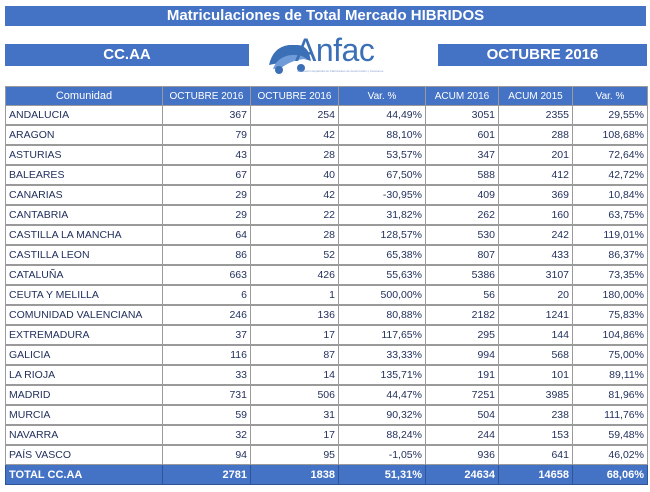 The image size is (650, 492). Describe the element at coordinates (462, 96) in the screenshot. I see `column-header: ACUM 2016` at that location.